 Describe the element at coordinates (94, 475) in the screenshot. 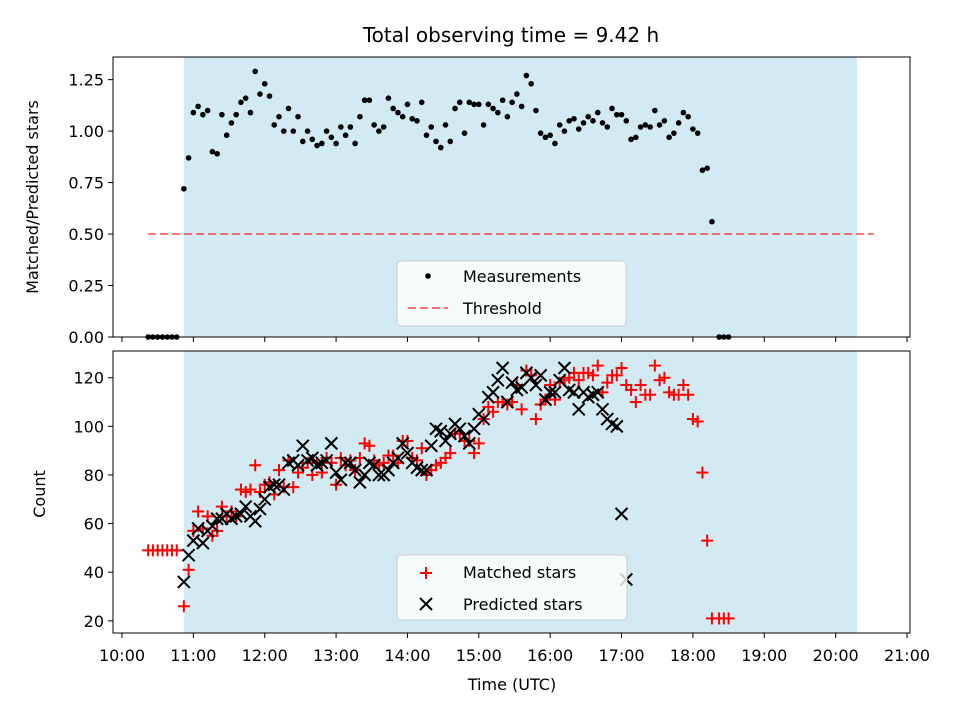

I see `bottom-y-tick-label: 80` at that location.